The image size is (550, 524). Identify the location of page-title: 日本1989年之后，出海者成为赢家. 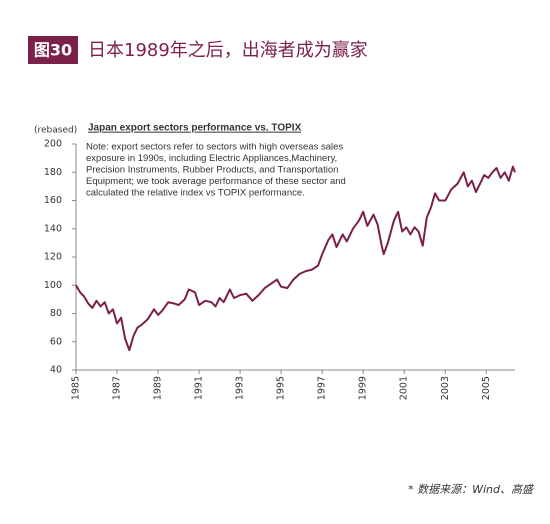
(228, 50).